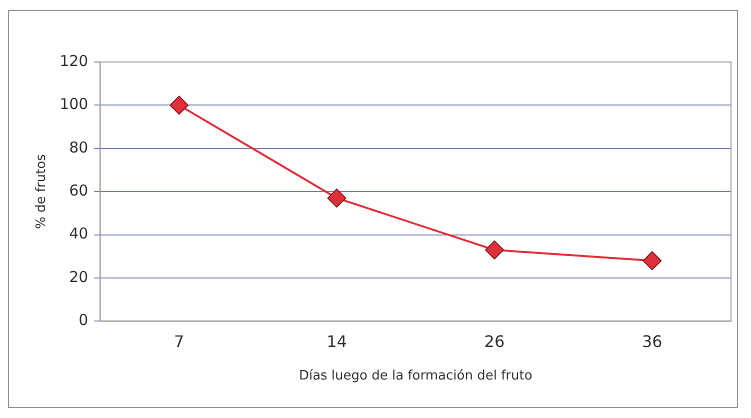 This screenshot has width=751, height=418. I want to click on y-tick-label: 100, so click(74, 104).